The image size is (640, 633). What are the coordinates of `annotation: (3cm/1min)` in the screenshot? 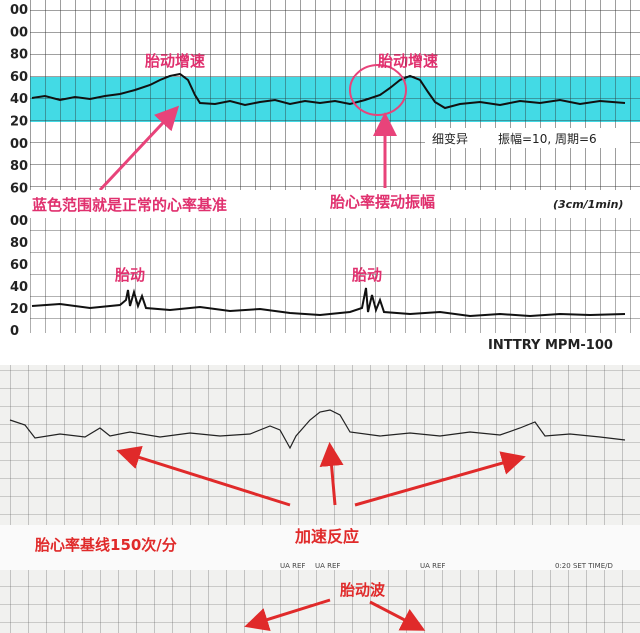 It's located at (588, 204).